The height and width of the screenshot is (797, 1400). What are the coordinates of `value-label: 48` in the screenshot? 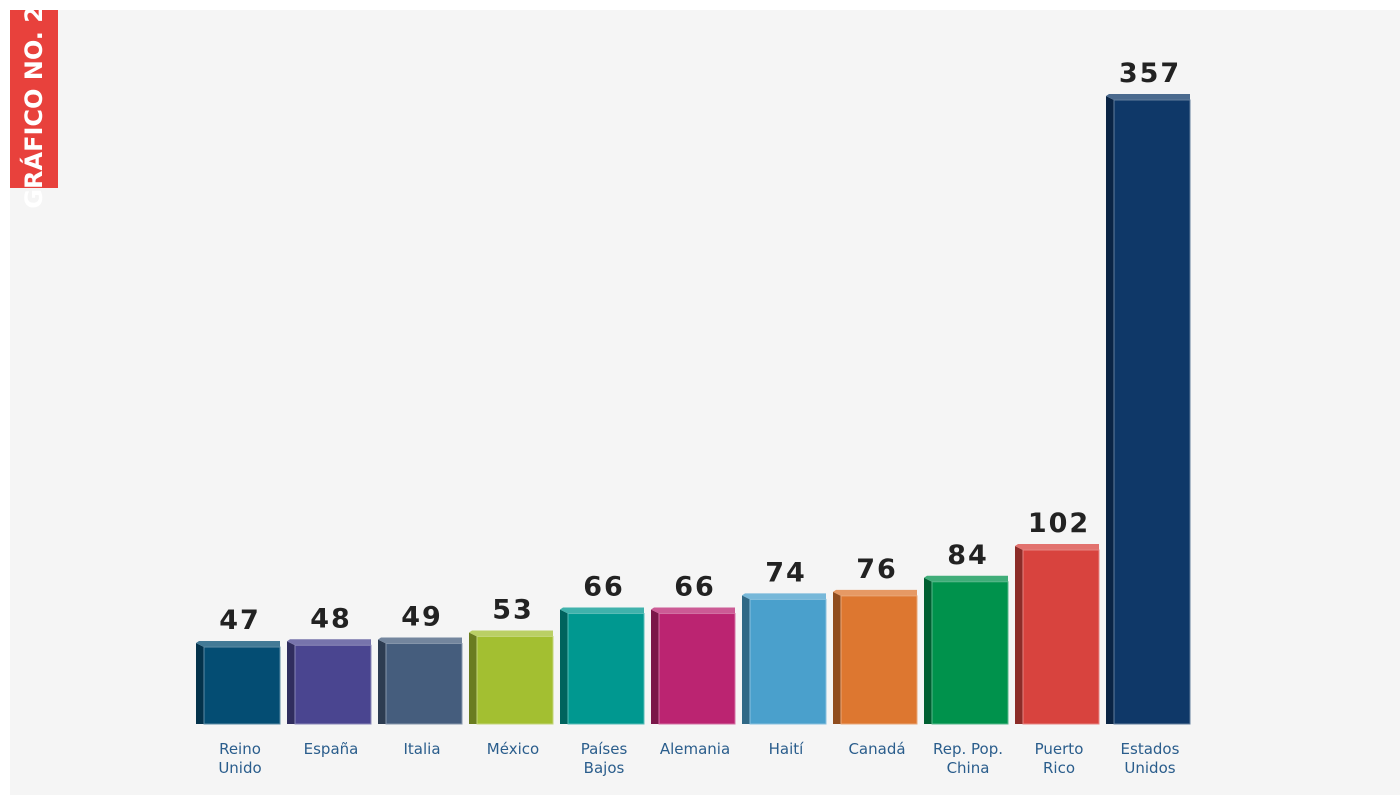 It's located at (331, 618).